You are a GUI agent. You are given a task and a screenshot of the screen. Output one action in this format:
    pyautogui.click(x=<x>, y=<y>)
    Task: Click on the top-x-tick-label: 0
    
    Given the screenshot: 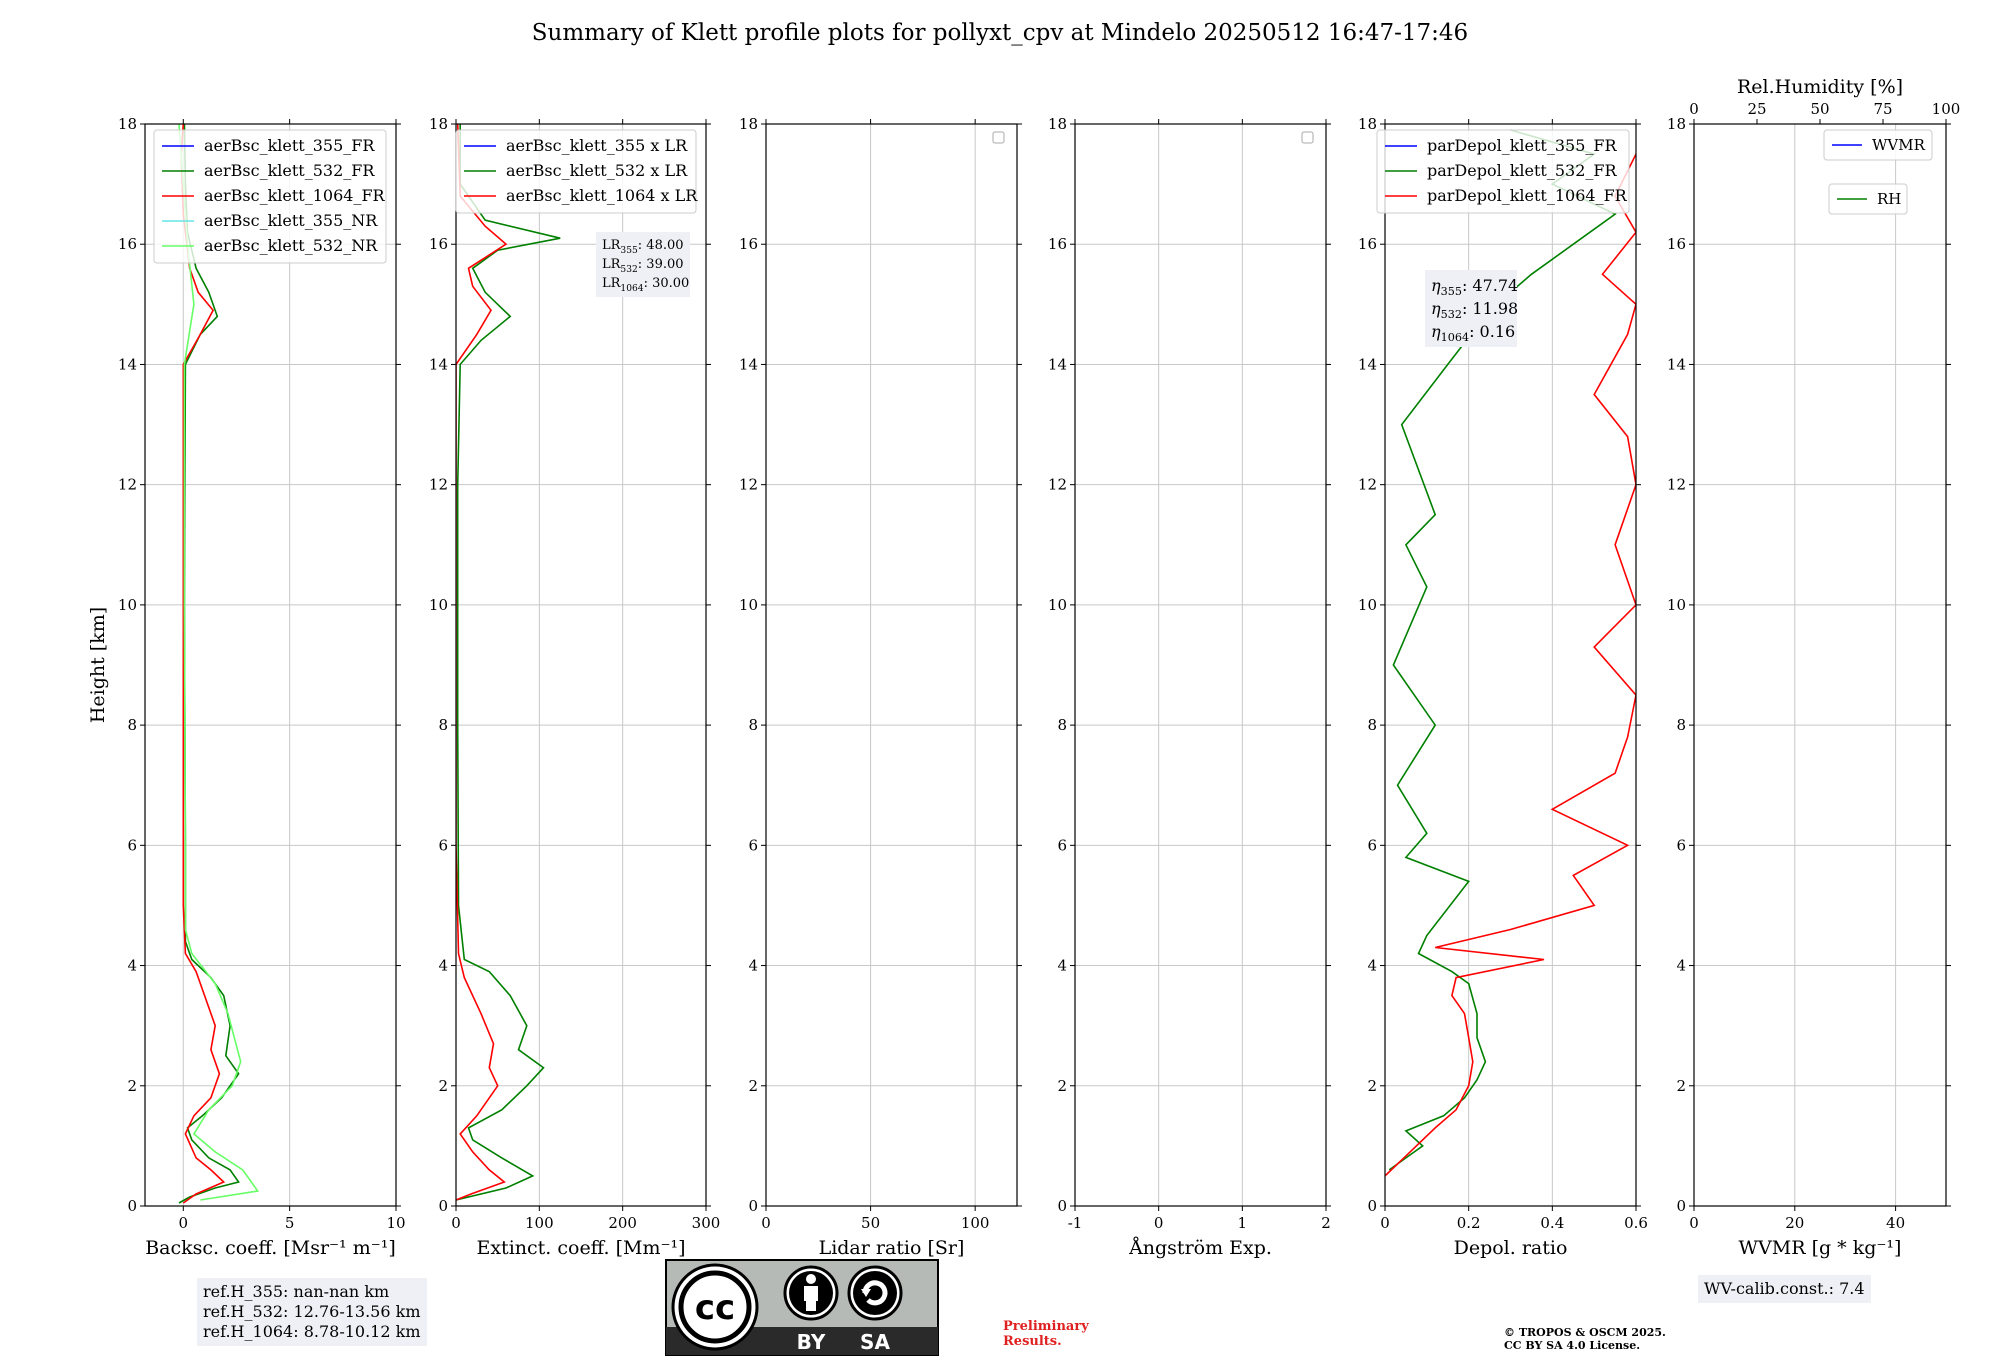 What is the action you would take?
    pyautogui.click(x=1694, y=109)
    